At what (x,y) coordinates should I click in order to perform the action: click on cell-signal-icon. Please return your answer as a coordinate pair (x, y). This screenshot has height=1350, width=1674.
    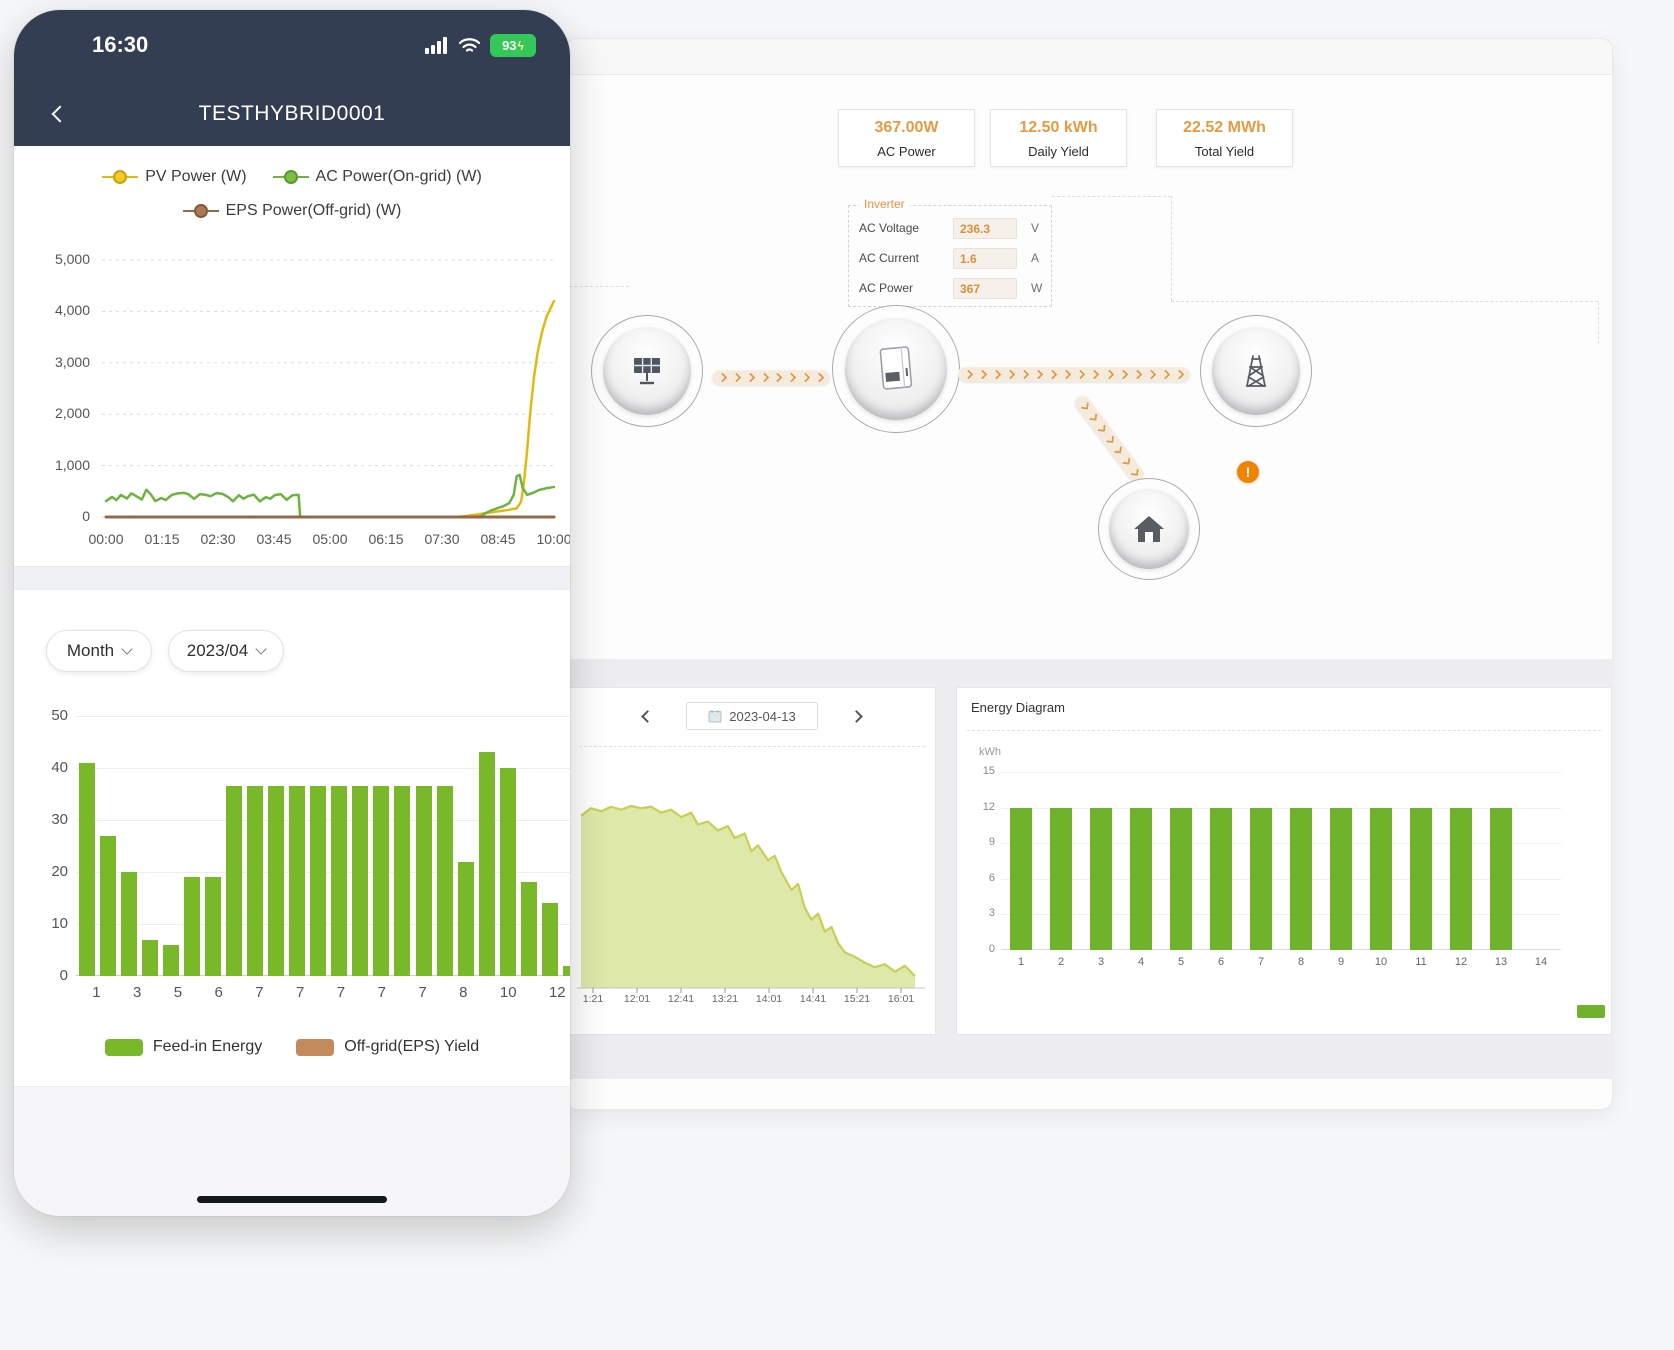
    Looking at the image, I should click on (436, 45).